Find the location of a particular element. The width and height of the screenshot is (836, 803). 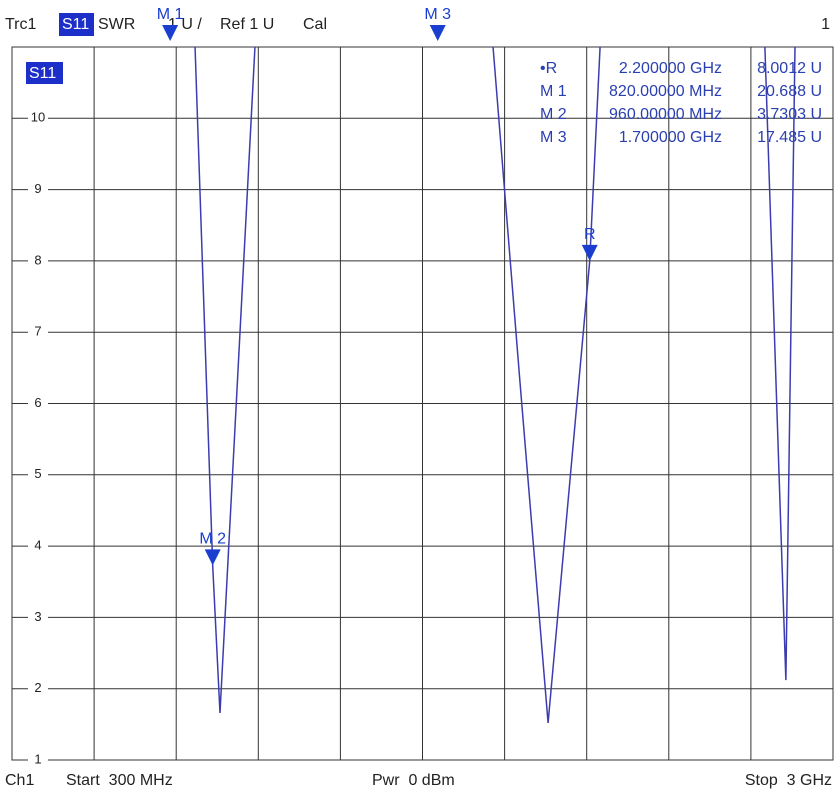

channel: Ch1 is located at coordinates (19, 780).